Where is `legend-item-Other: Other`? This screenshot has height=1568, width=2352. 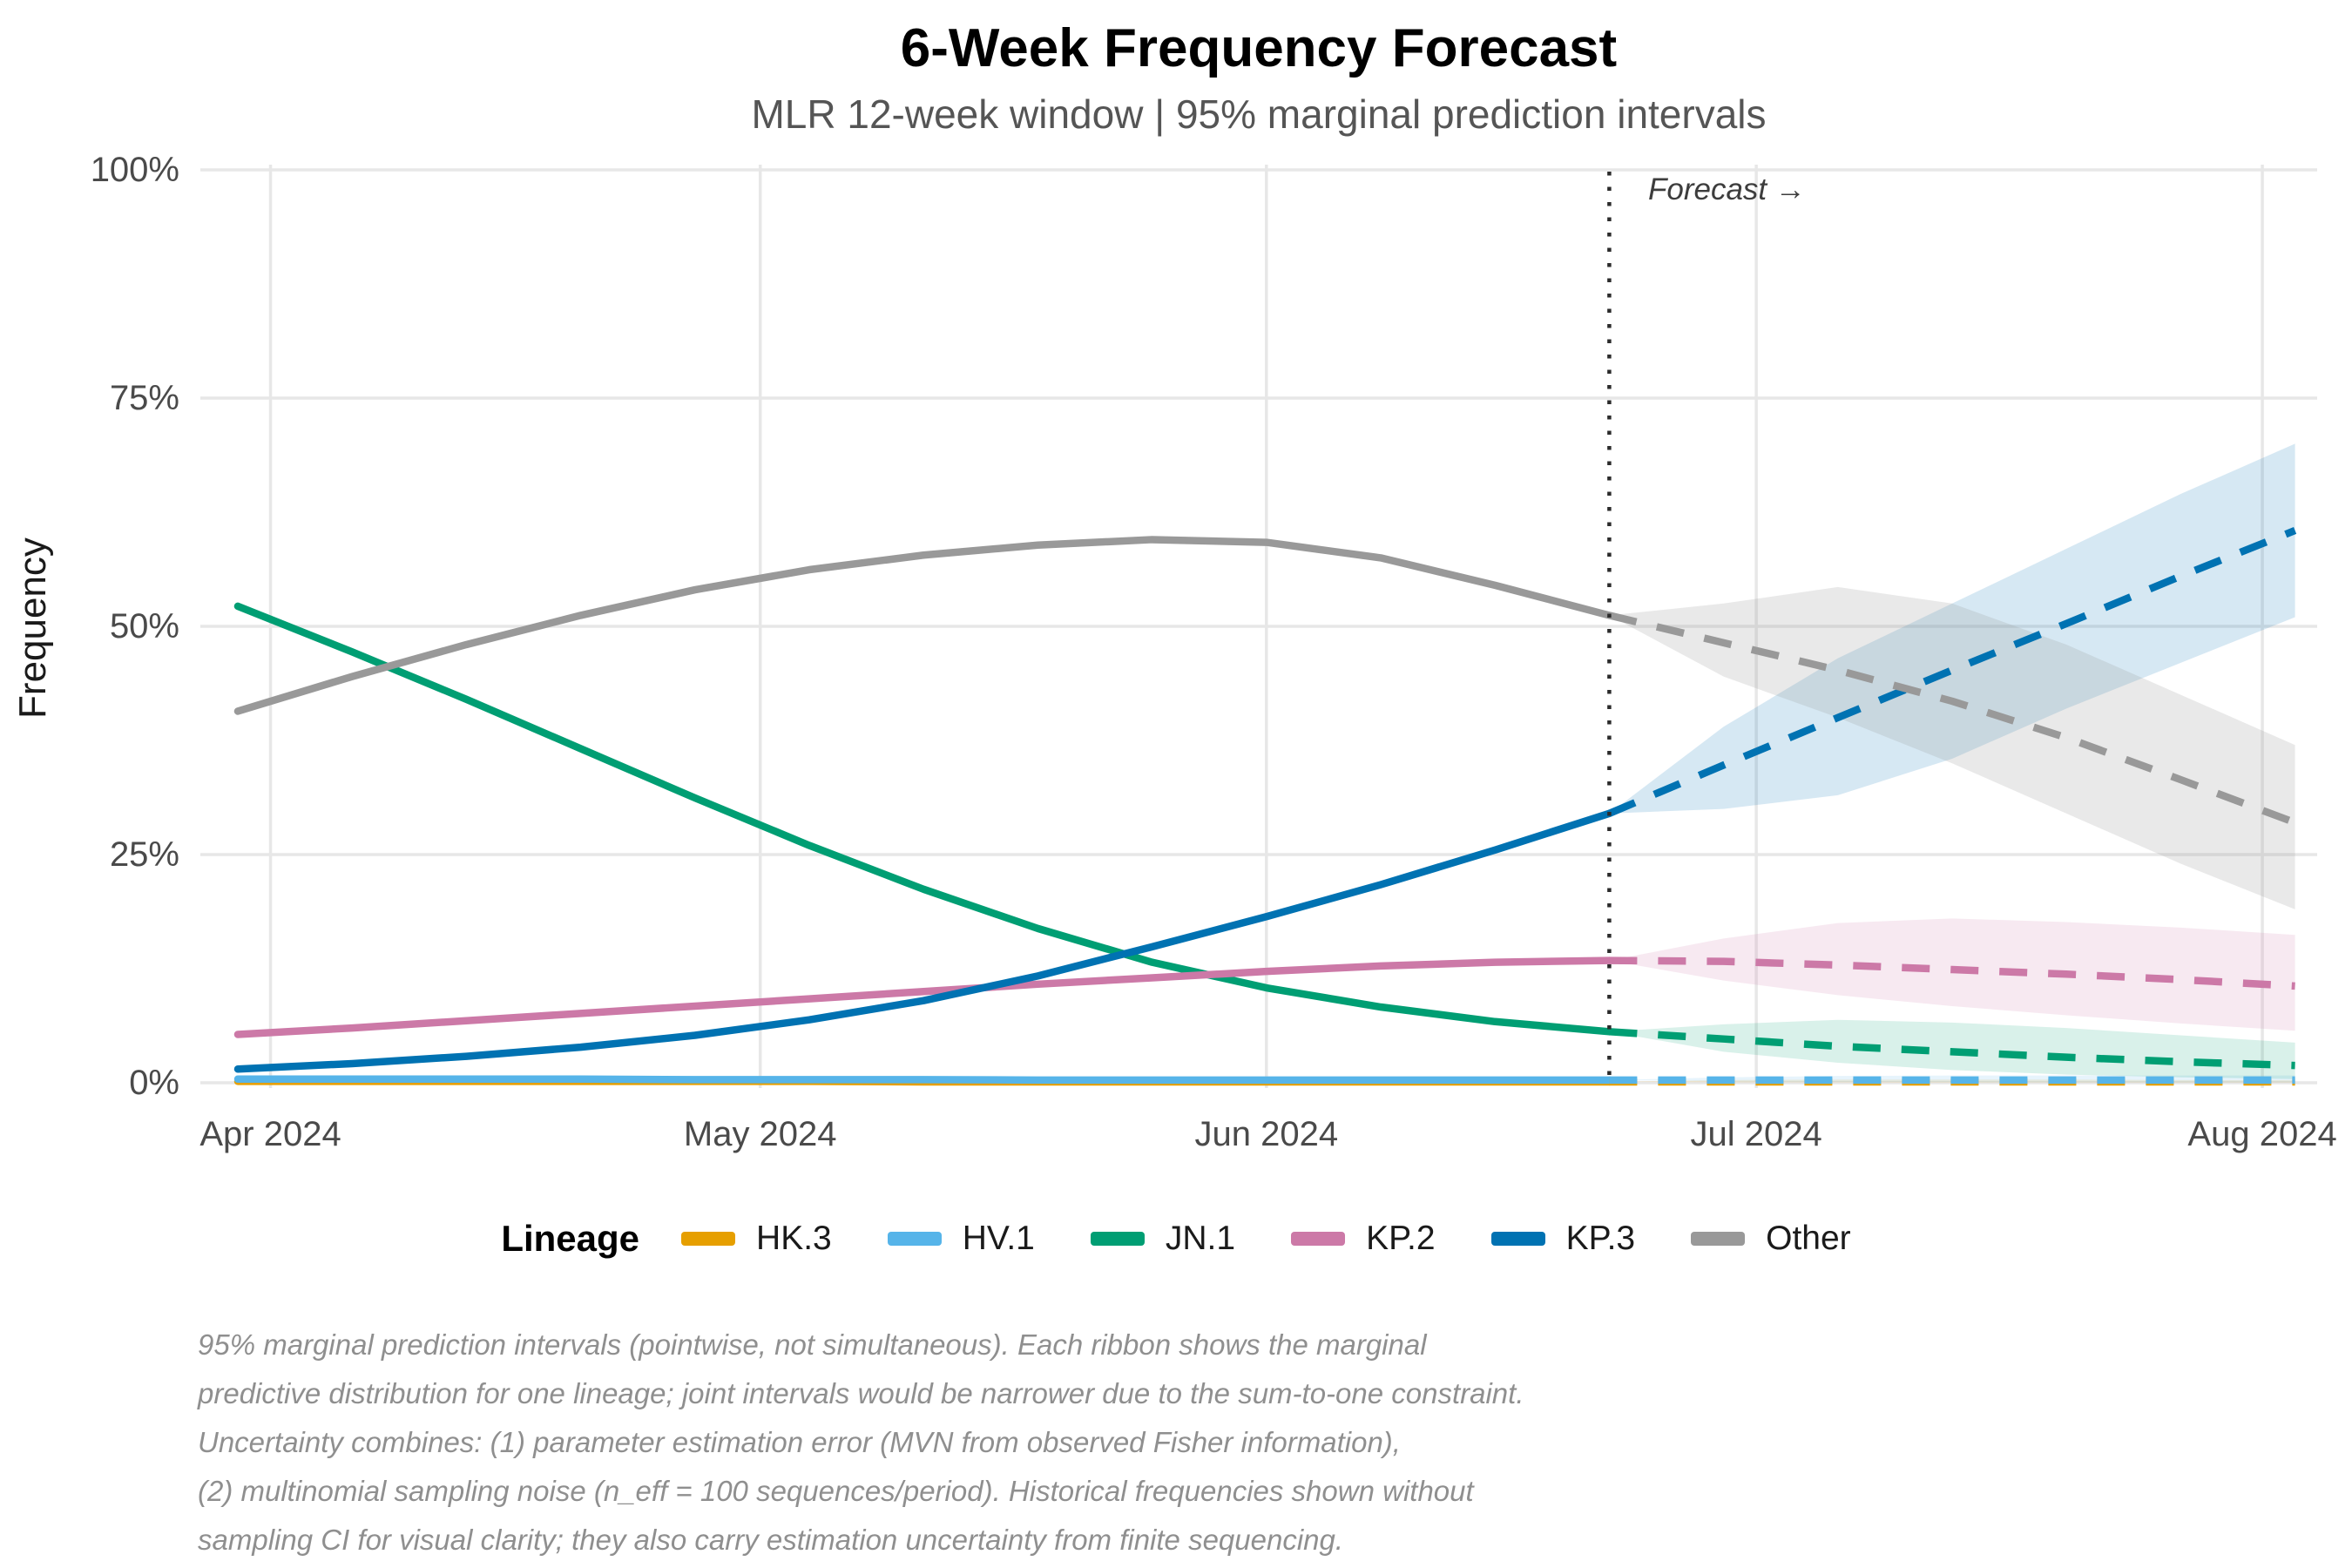 legend-item-Other: Other is located at coordinates (1771, 1239).